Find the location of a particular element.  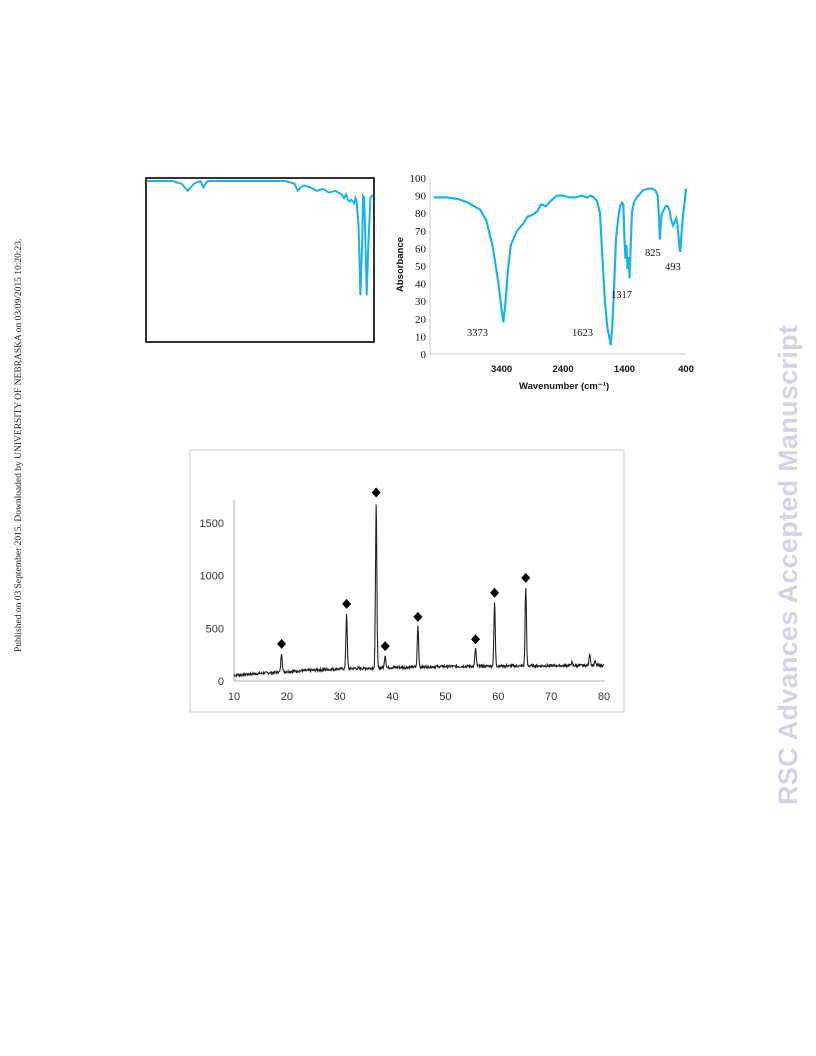

ir-right-x-tick-label: 3400 is located at coordinates (501, 369).